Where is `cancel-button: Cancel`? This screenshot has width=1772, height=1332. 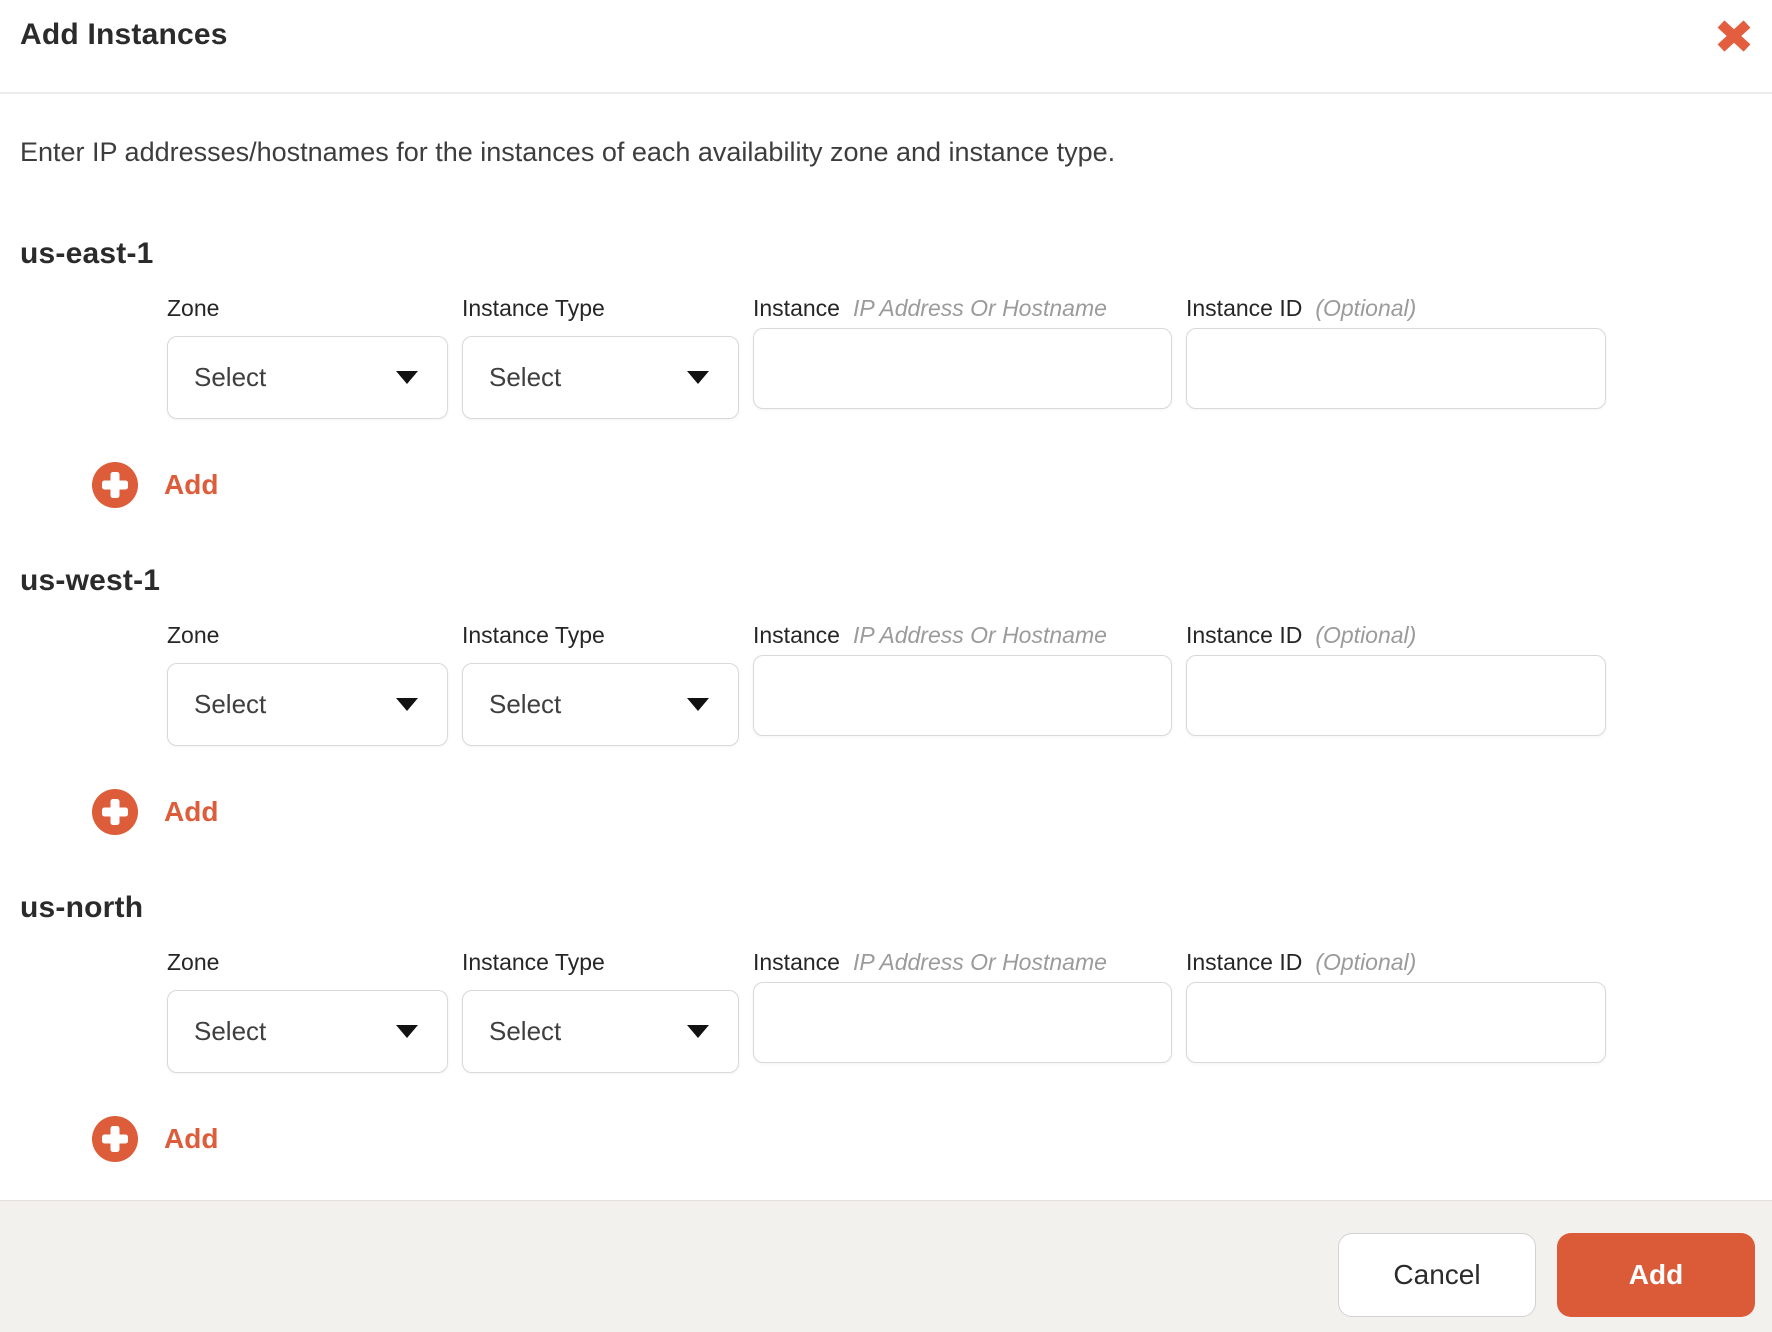
cancel-button: Cancel is located at coordinates (1437, 1275).